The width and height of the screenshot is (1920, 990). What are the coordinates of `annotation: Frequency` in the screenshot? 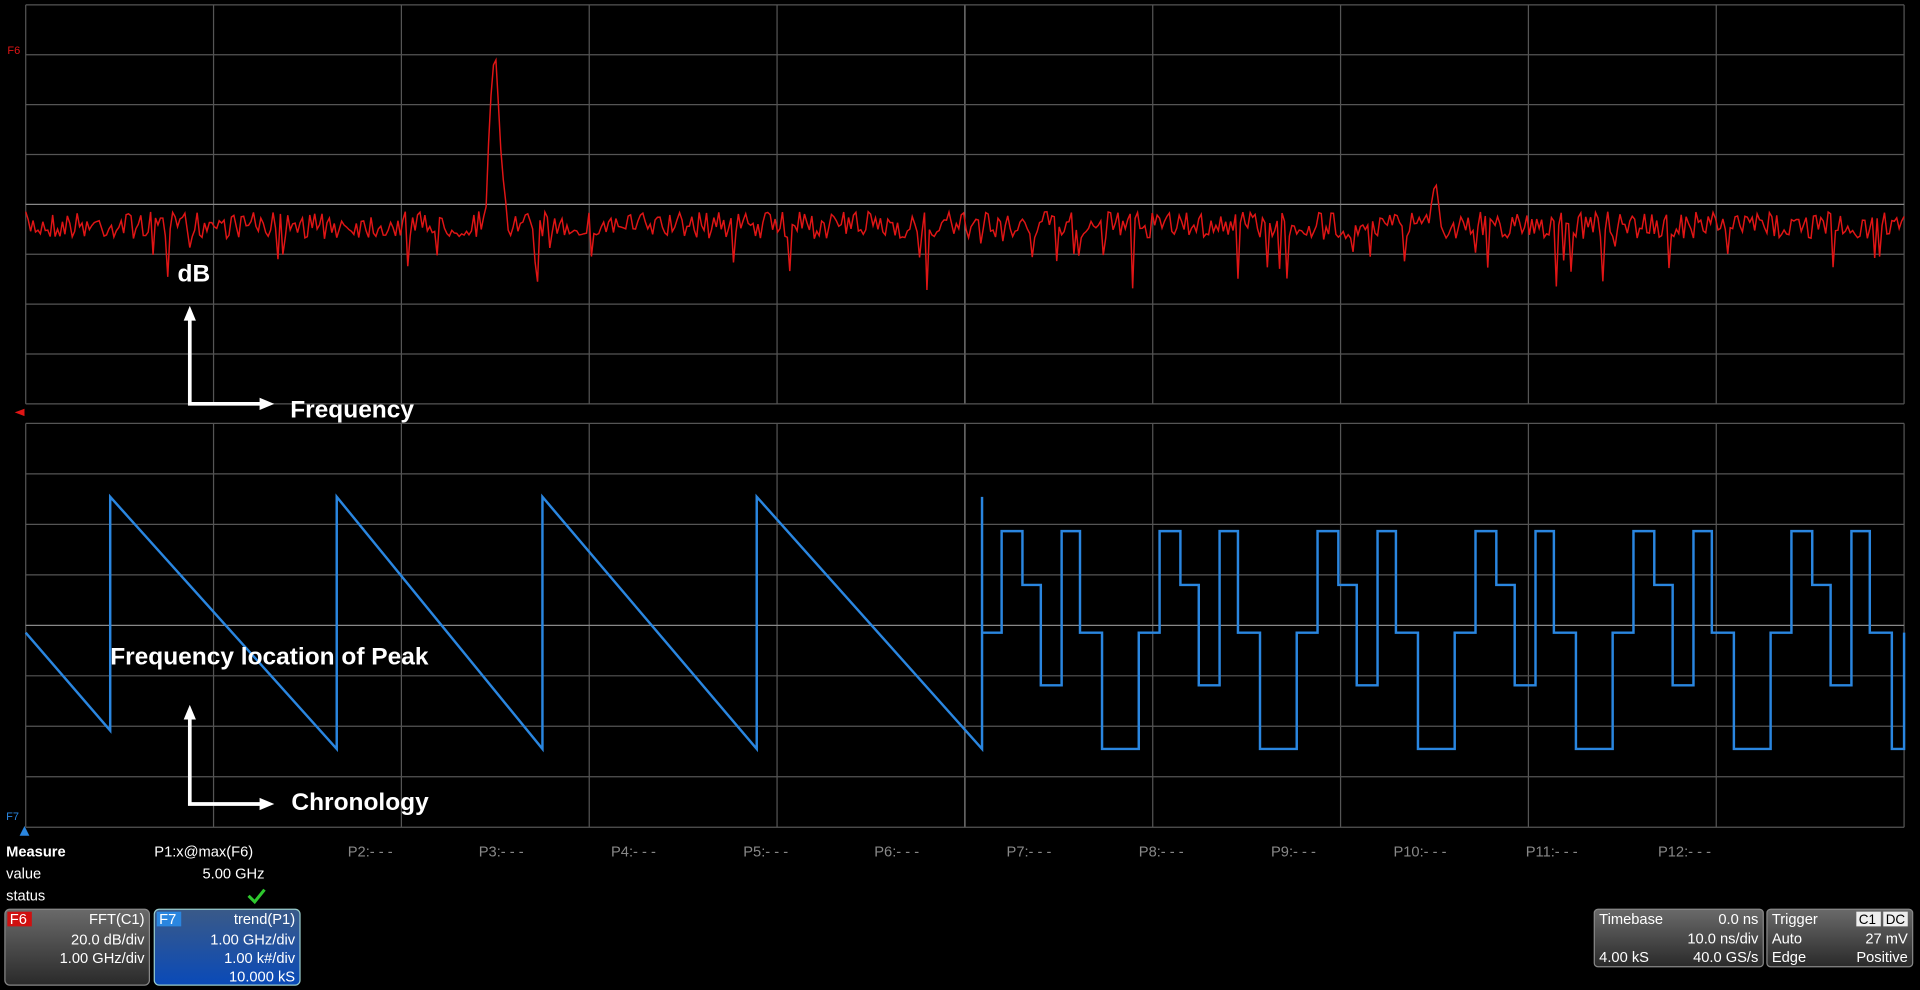 It's located at (352, 409).